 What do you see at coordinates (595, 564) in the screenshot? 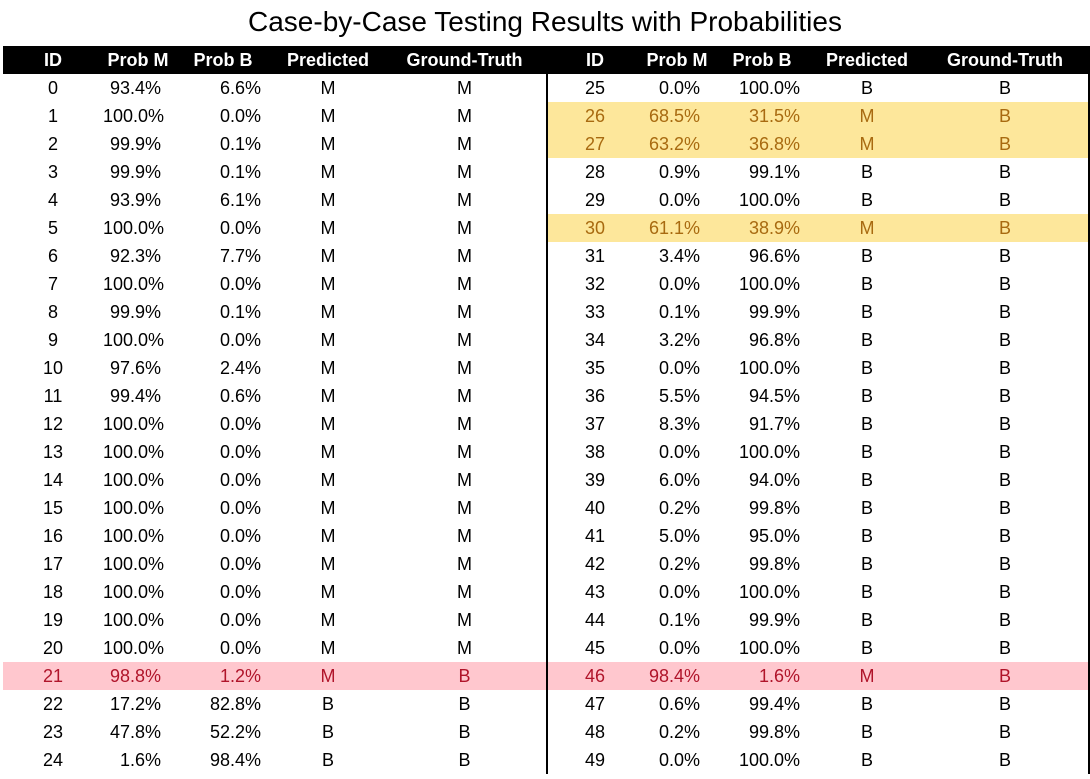
I see `cell-id: 42` at bounding box center [595, 564].